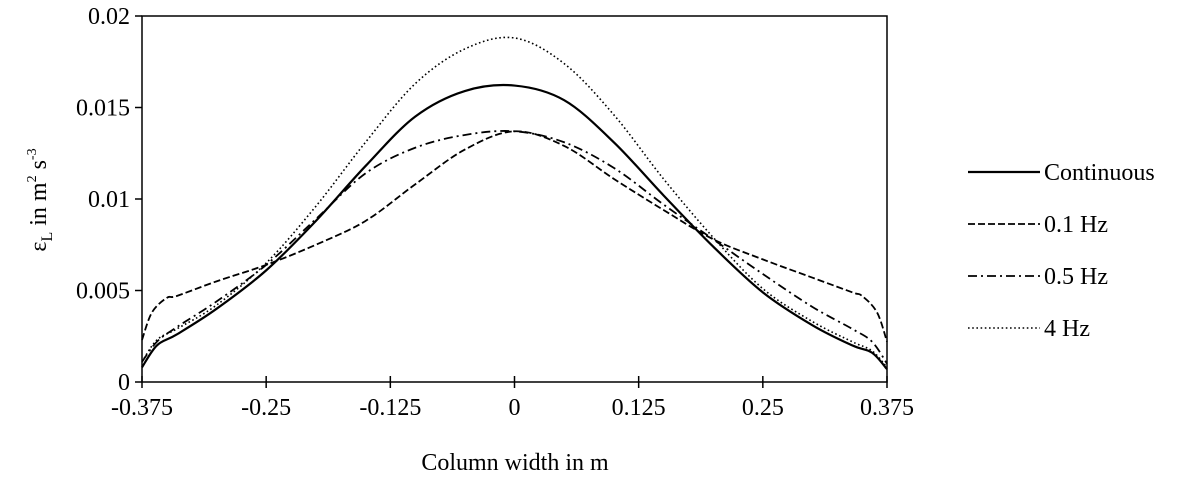  Describe the element at coordinates (515, 463) in the screenshot. I see `x-axis-title: Column width in m` at that location.